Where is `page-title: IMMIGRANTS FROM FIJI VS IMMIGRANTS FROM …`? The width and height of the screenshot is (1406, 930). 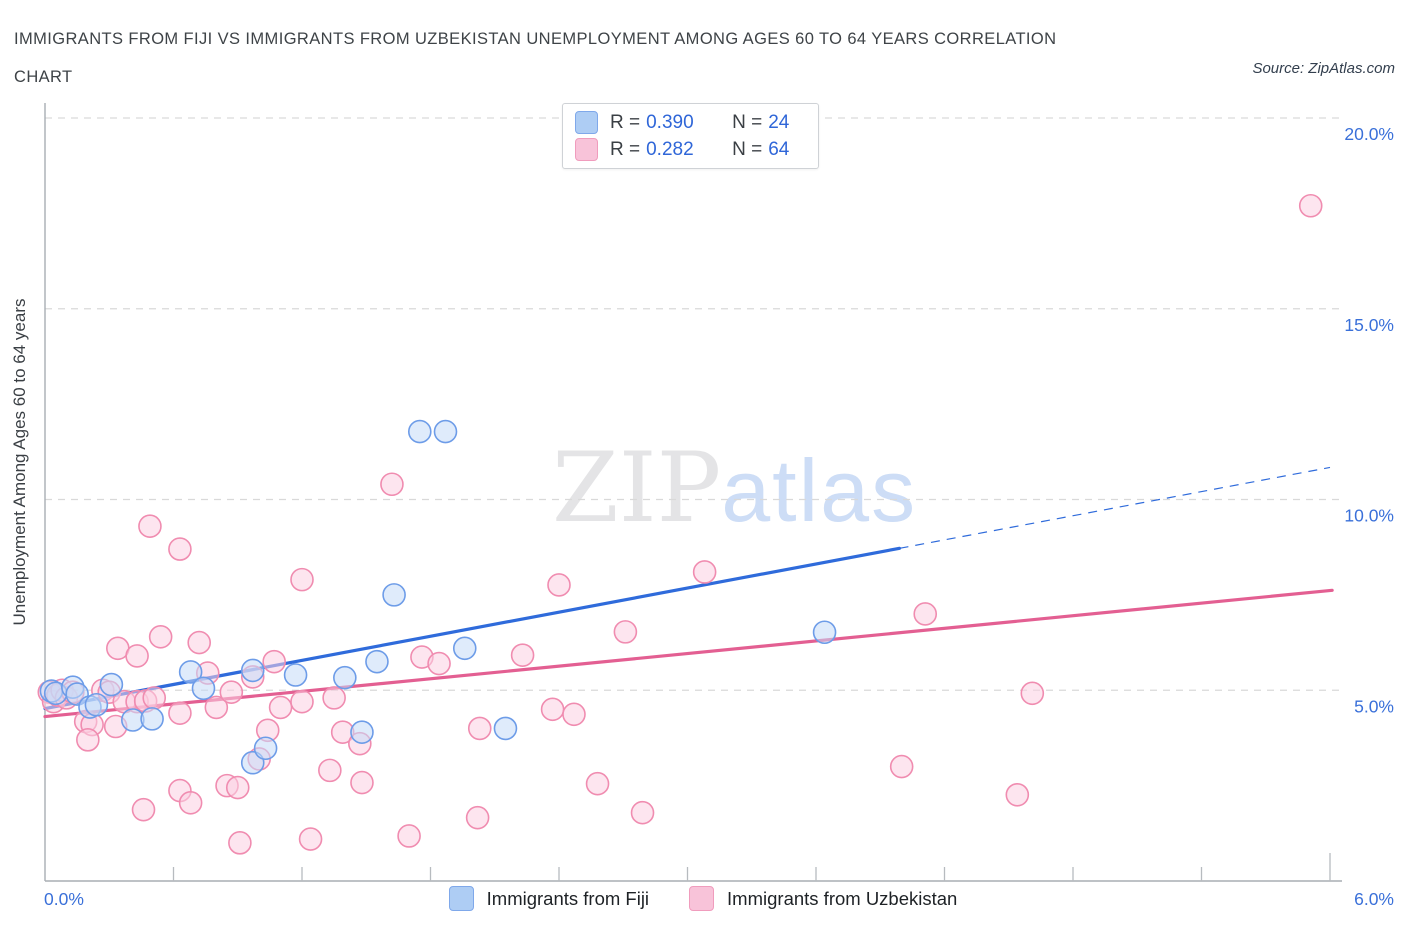
page-title: IMMIGRANTS FROM FIJI VS IMMIGRANTS FROM … is located at coordinates (604, 58).